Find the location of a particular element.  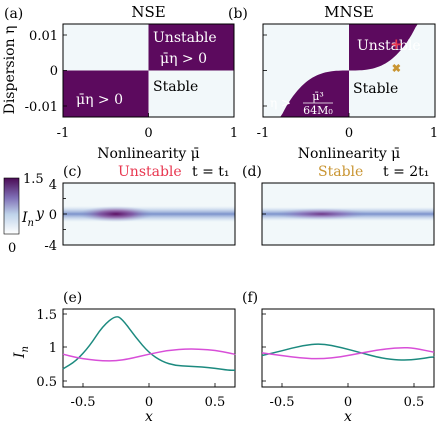

unstable-condition: μ̄η > 0 is located at coordinates (183, 59).